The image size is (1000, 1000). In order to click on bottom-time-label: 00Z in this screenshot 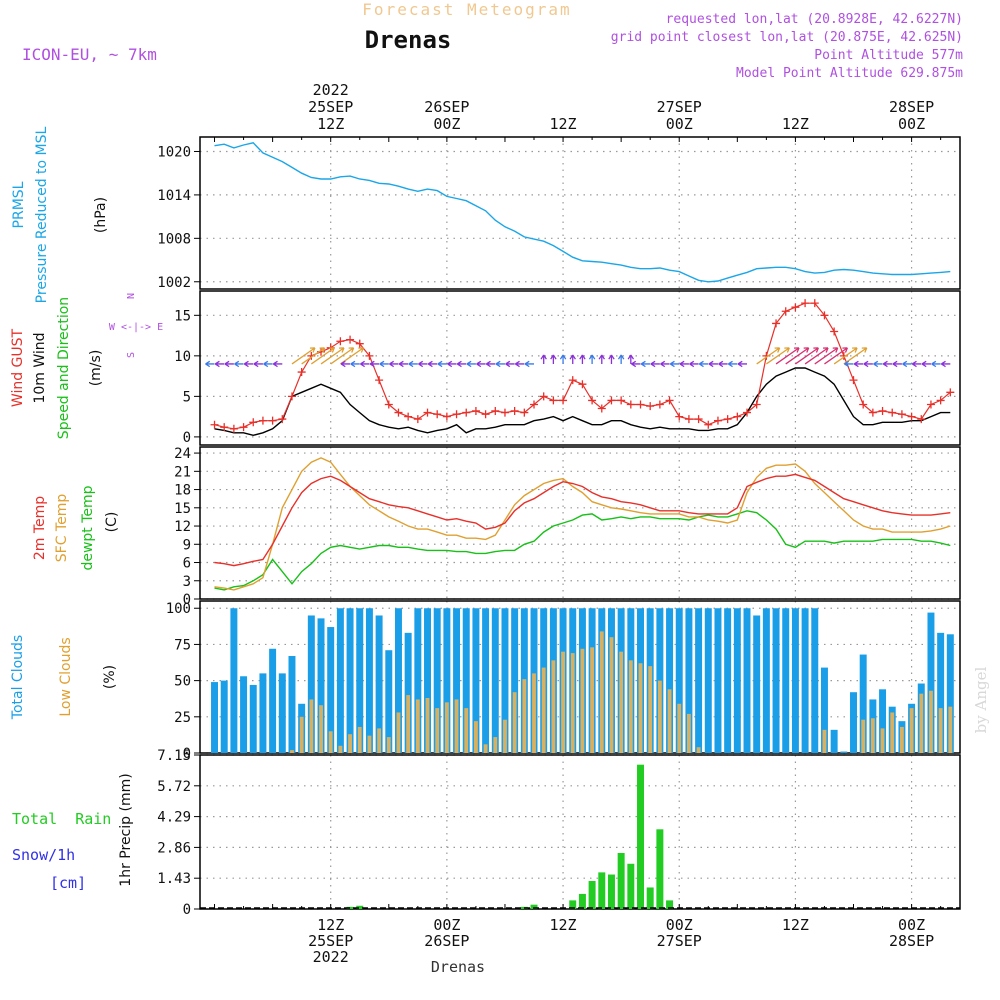, I will do `click(911, 925)`.